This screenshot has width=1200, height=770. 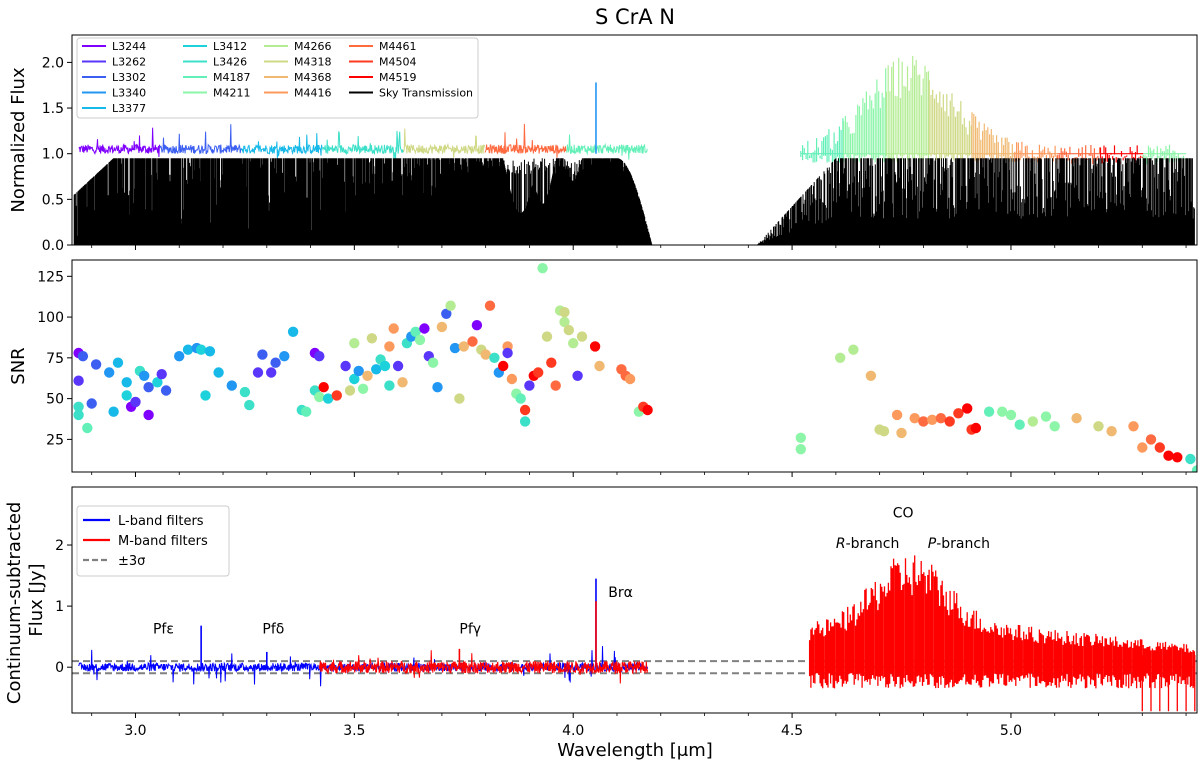 I want to click on legend-label: L3244, so click(x=129, y=46).